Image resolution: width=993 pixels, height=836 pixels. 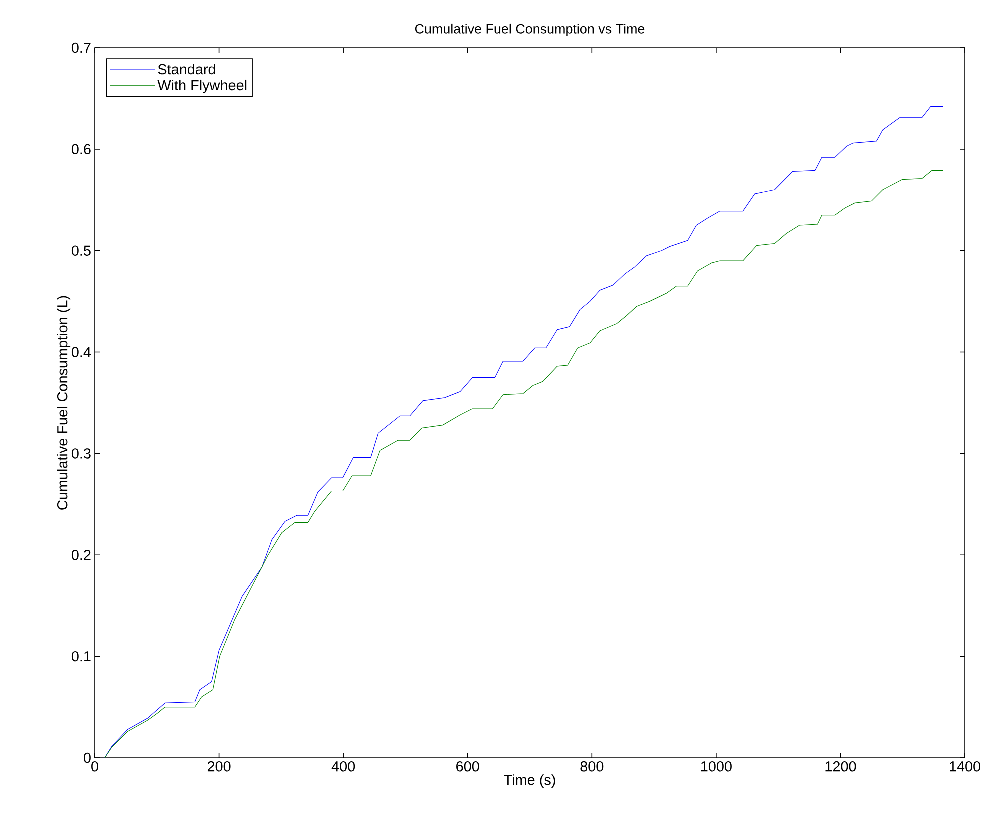 I want to click on y-tick-label: 0.1, so click(x=81, y=656).